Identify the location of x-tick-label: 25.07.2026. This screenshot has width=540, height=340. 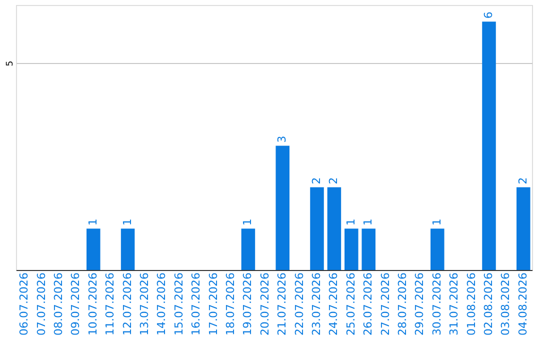
(351, 304).